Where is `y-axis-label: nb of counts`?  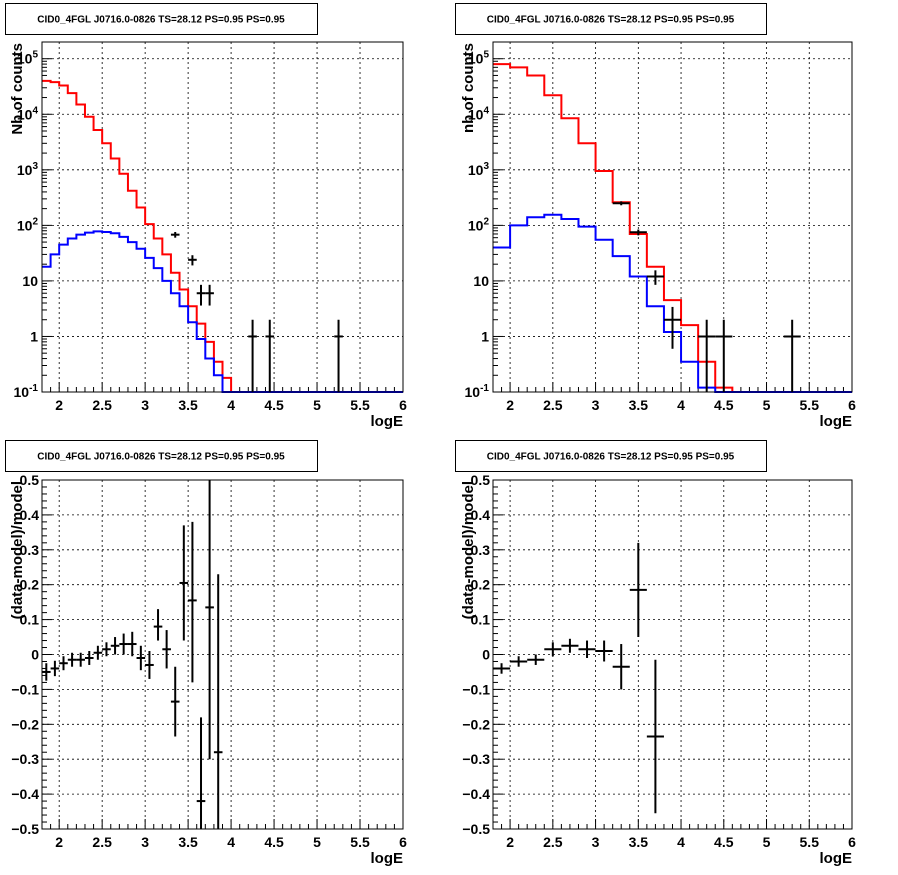
y-axis-label: nb of counts is located at coordinates (468, 88).